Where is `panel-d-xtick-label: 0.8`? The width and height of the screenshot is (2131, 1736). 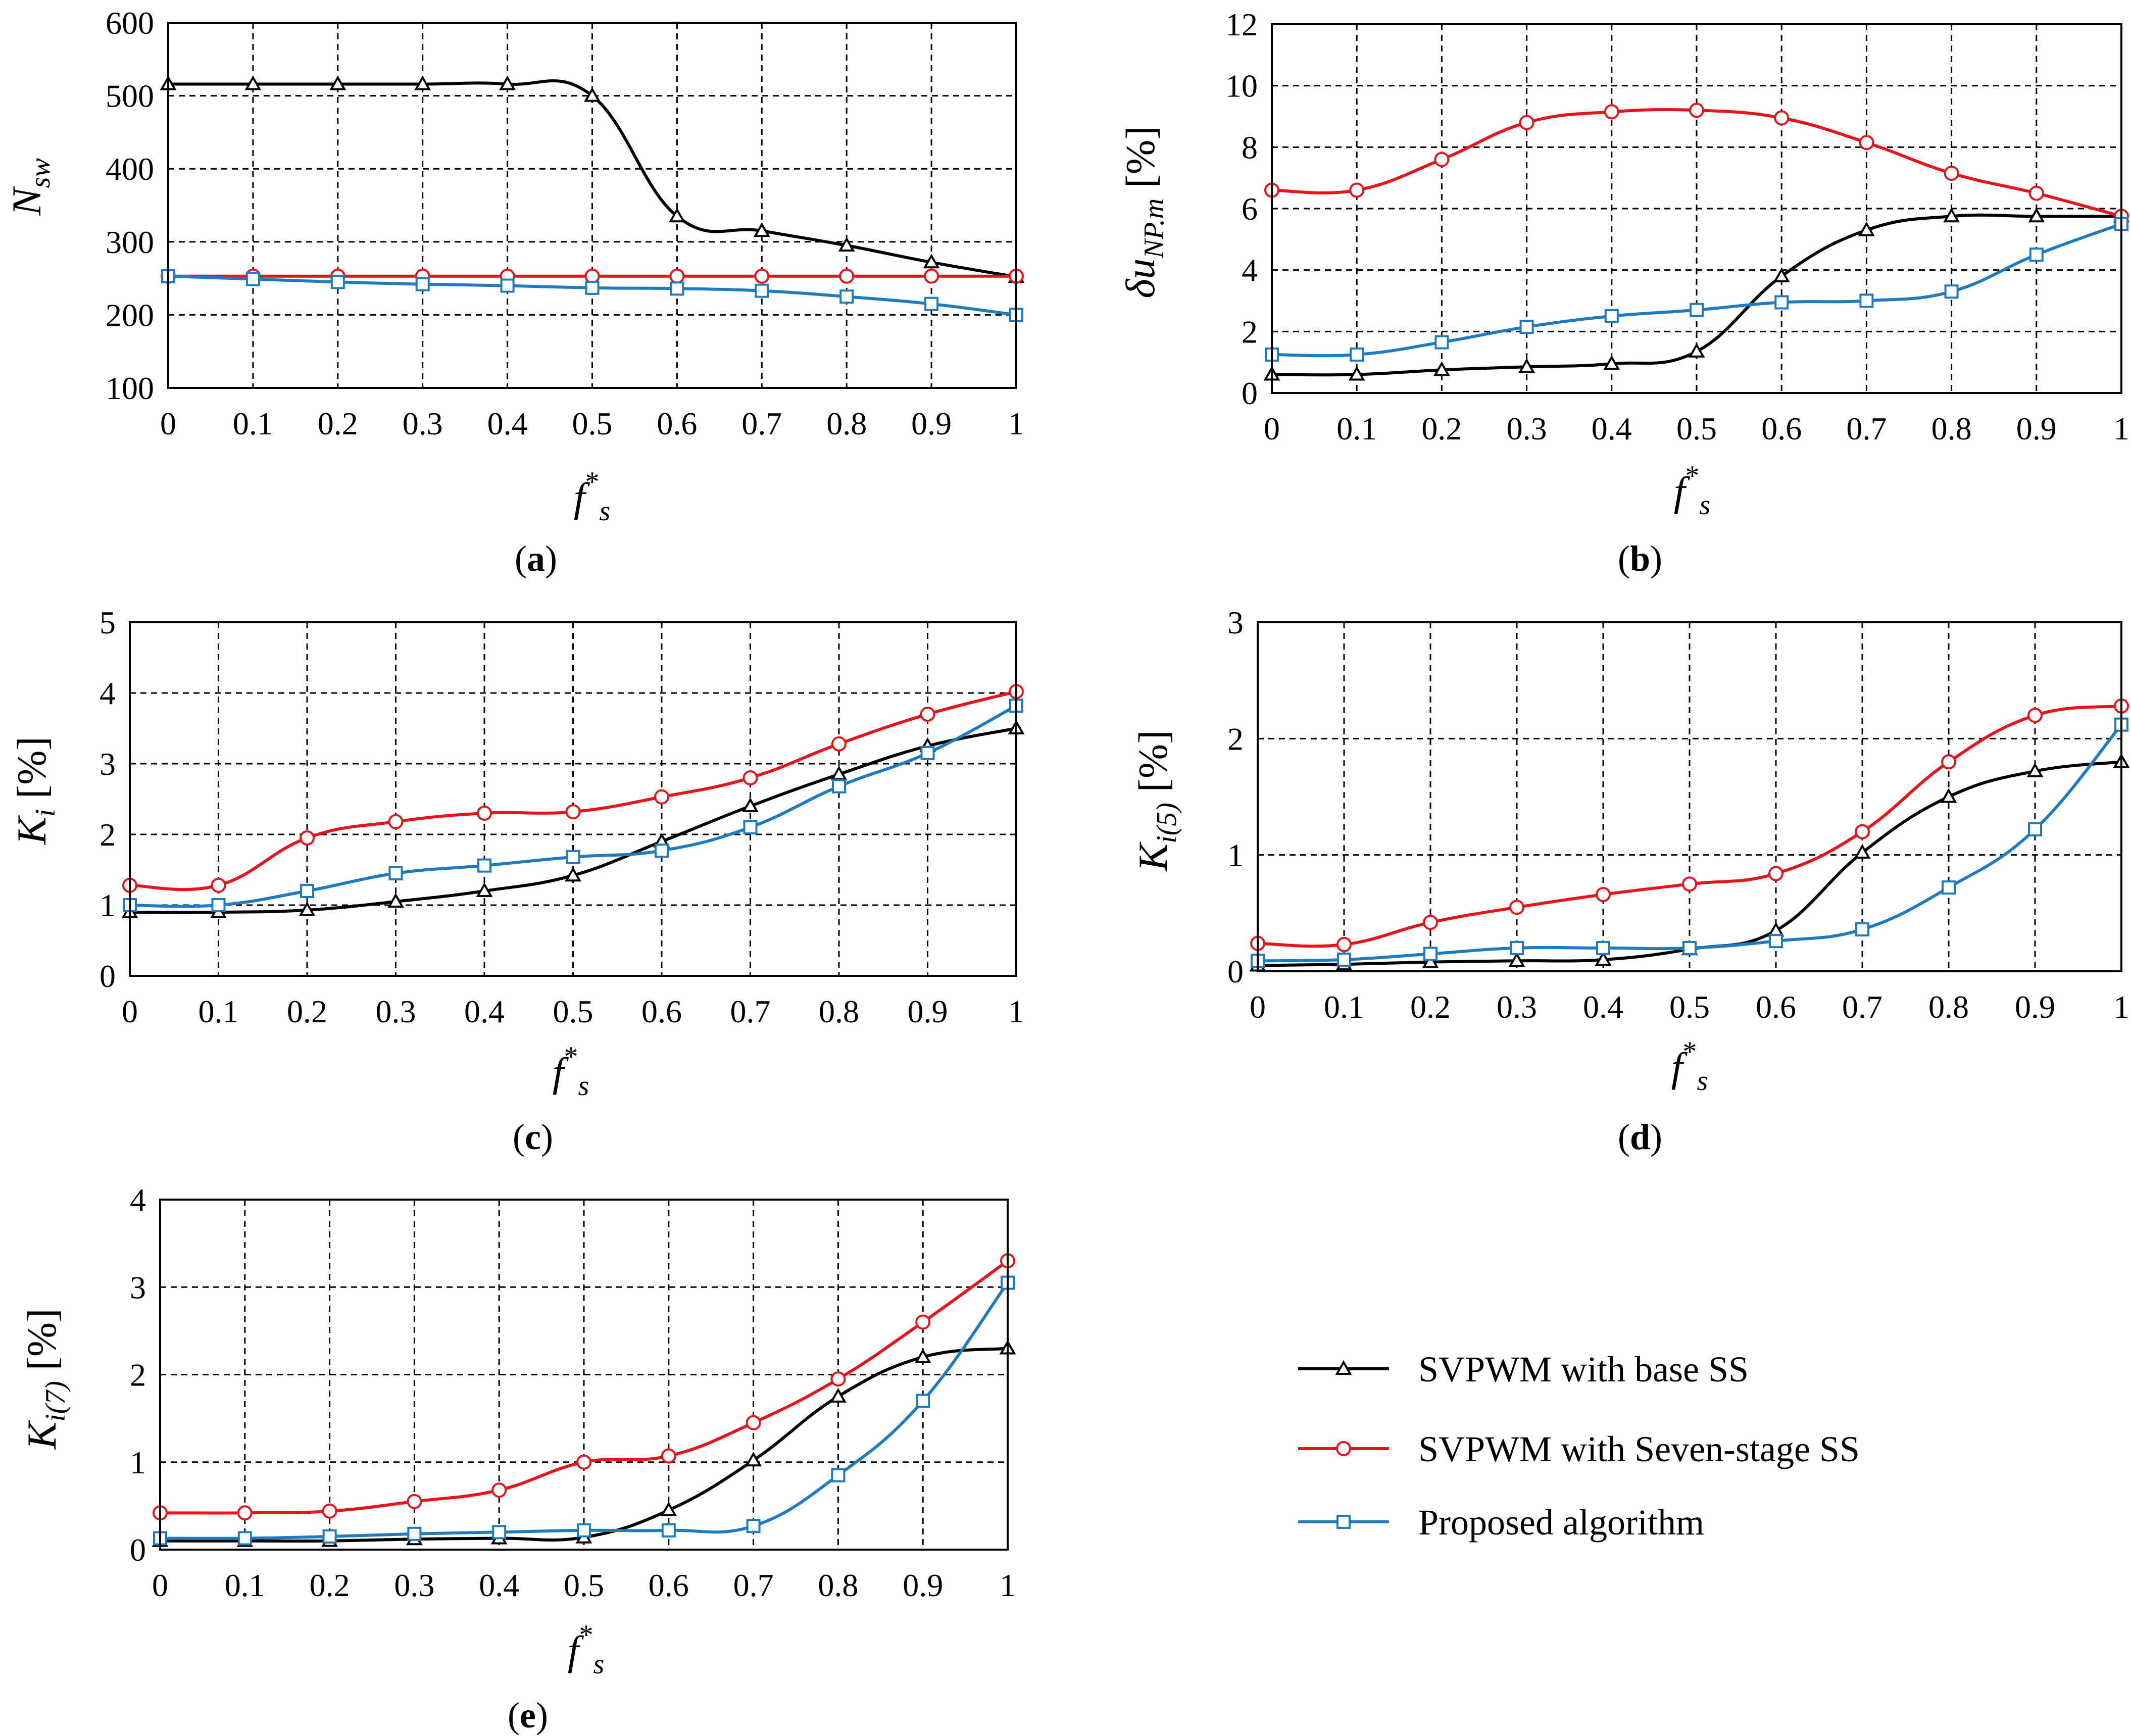
panel-d-xtick-label: 0.8 is located at coordinates (1948, 1007).